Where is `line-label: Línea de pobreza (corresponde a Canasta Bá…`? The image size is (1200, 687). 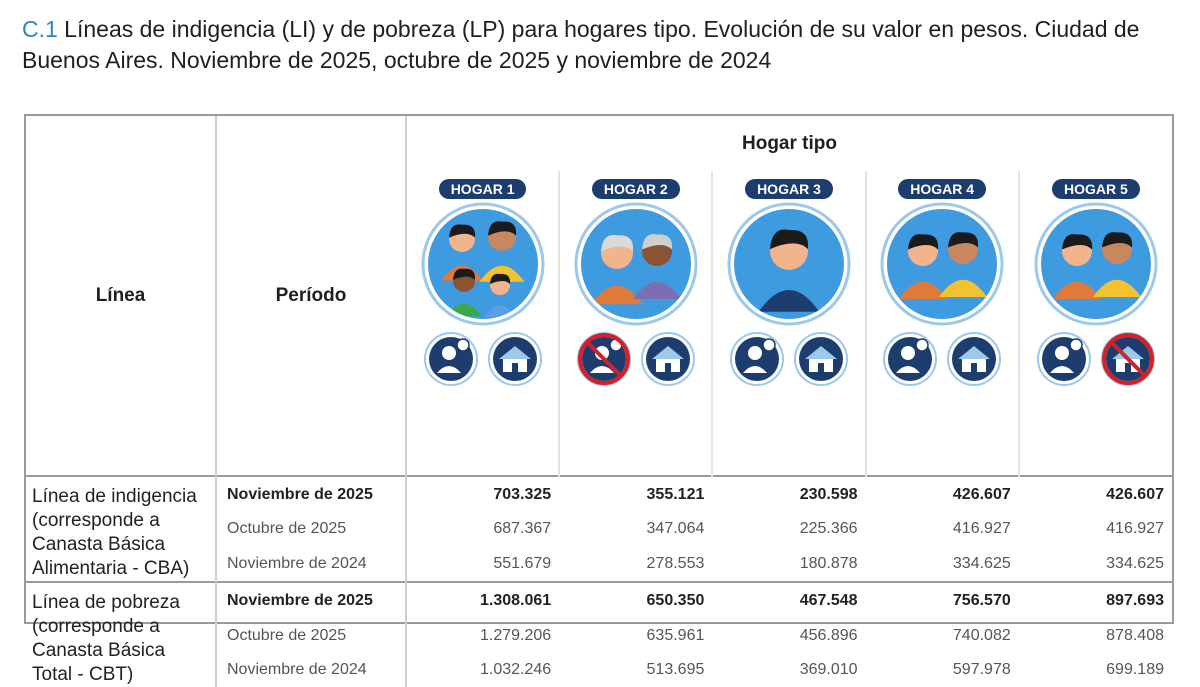
line-label: Línea de pobreza (corresponde a Canasta Bá… is located at coordinates (121, 634).